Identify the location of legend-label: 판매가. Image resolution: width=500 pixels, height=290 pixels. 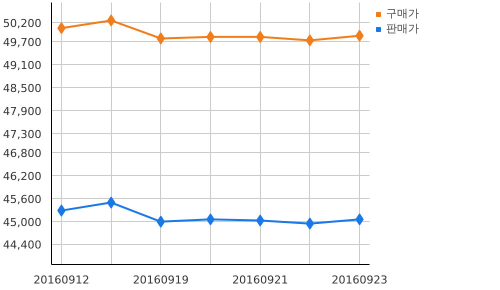
(403, 28).